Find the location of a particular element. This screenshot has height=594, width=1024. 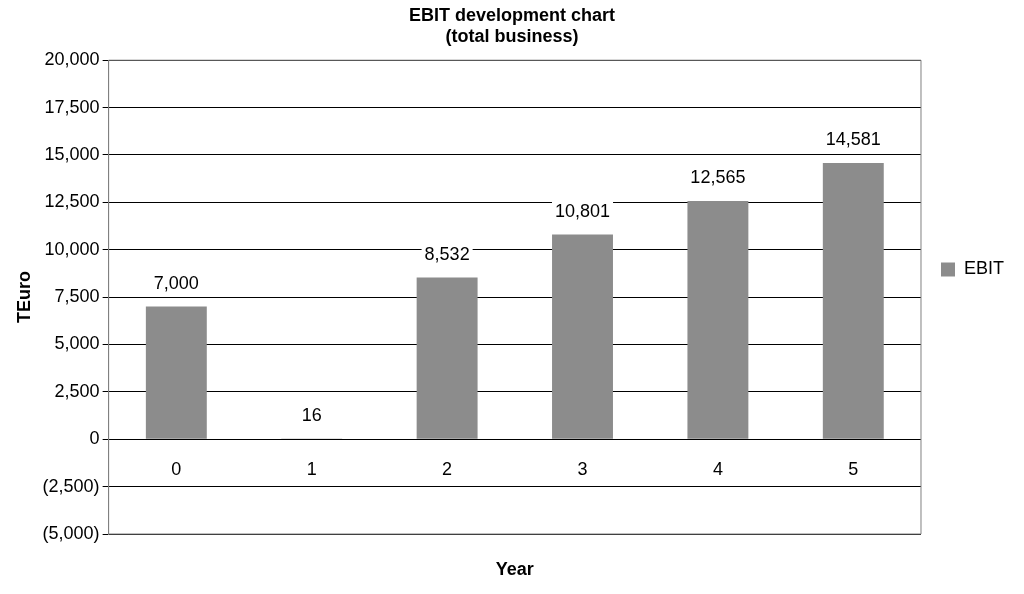

x-tick-label: 5 is located at coordinates (853, 469).